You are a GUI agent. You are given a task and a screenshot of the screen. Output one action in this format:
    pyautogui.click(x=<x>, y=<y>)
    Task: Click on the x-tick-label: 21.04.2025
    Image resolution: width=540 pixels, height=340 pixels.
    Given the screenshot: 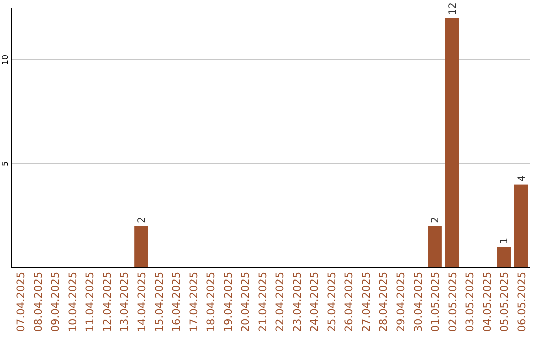 What is the action you would take?
    pyautogui.click(x=263, y=302)
    